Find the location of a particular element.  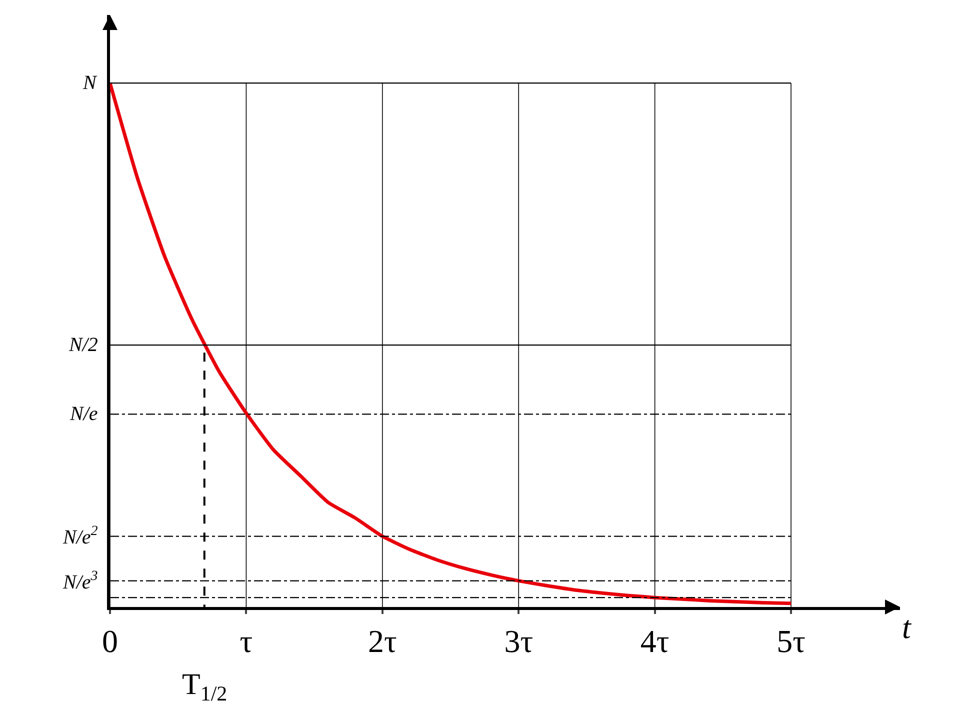

ref-line-label: N/e is located at coordinates (83, 414).